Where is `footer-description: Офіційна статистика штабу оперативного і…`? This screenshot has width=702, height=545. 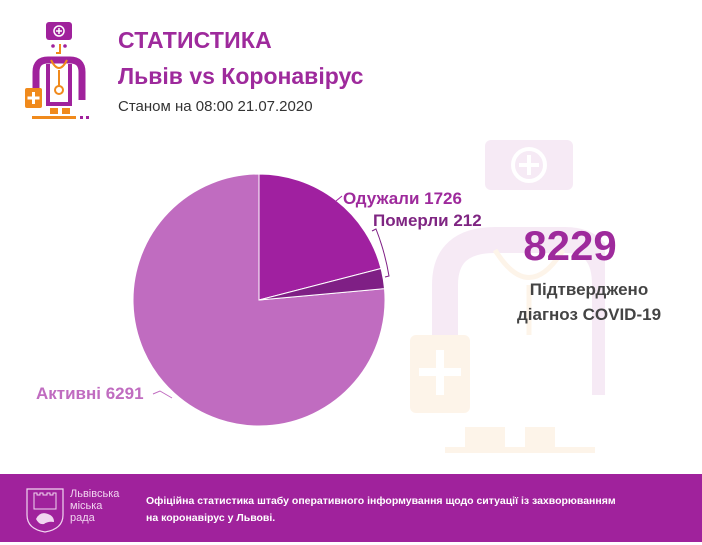
footer-description: Офіційна статистика штабу оперативного і… is located at coordinates (381, 509).